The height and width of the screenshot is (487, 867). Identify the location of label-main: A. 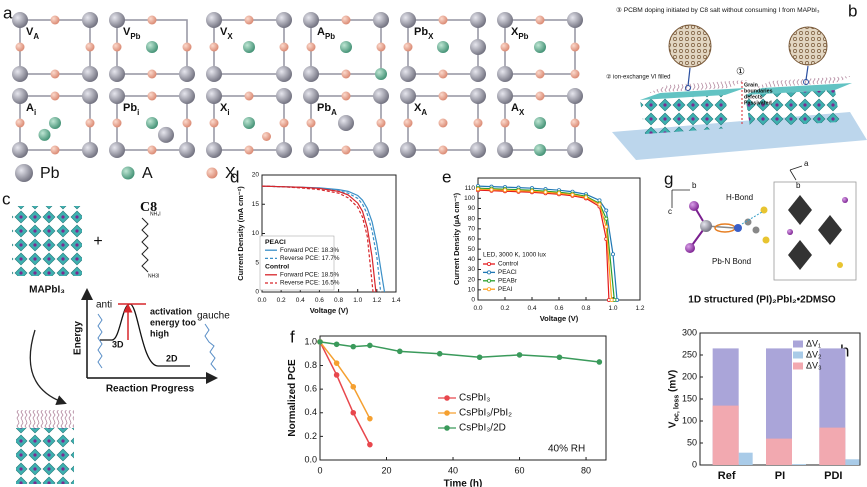
(30, 108).